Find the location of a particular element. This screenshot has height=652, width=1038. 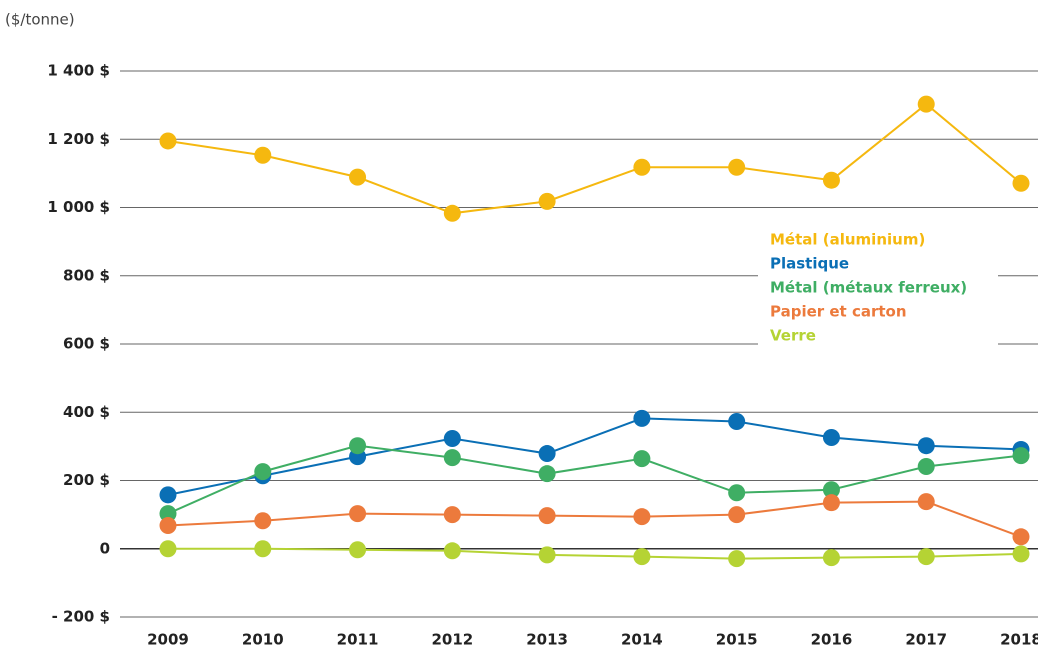

x-tick-label: 2013 is located at coordinates (547, 640).